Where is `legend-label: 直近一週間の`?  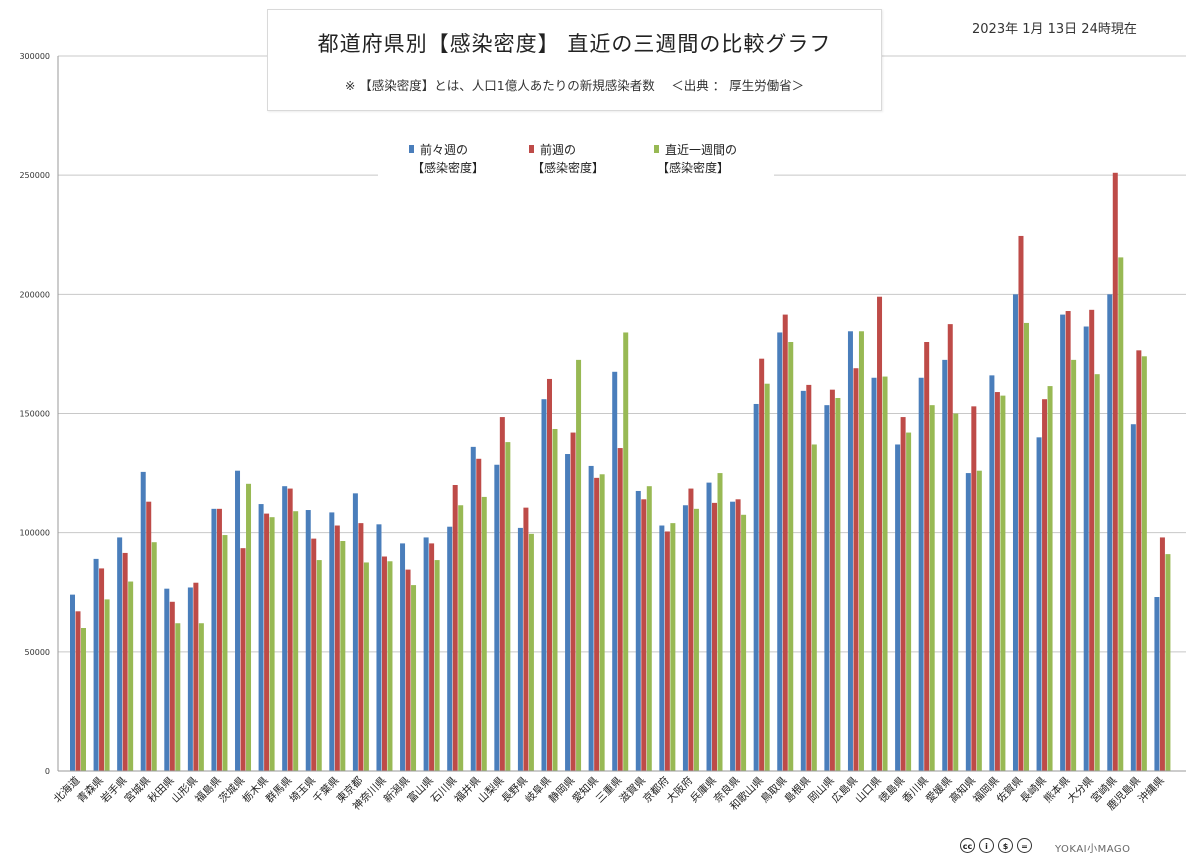 legend-label: 直近一週間の is located at coordinates (701, 150).